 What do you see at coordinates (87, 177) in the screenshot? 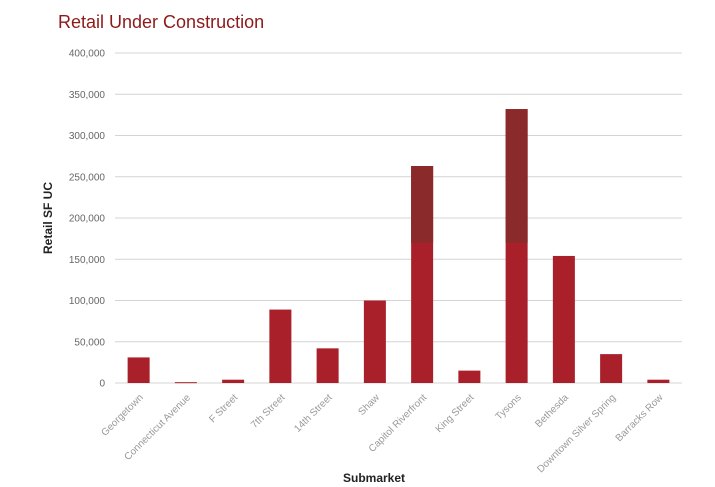
I see `y-tick-label: 250,000` at bounding box center [87, 177].